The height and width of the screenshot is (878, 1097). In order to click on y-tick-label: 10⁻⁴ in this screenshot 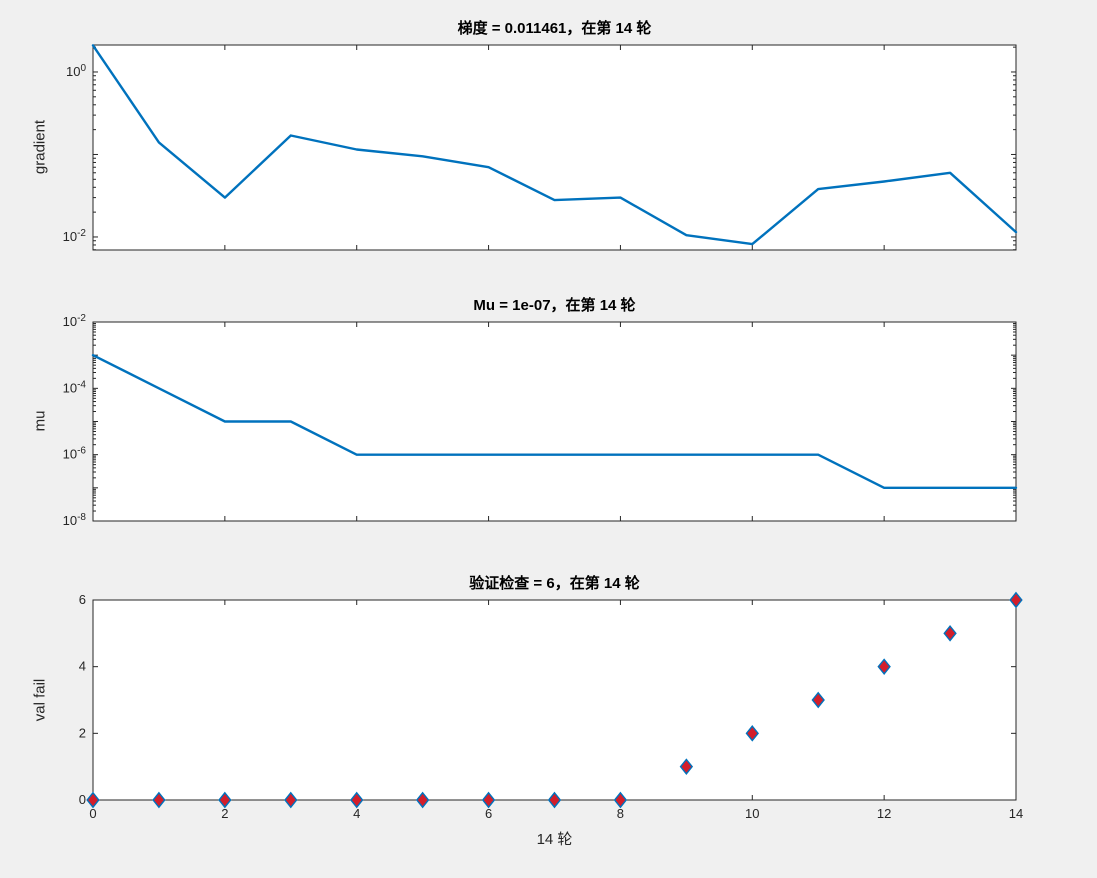, I will do `click(75, 387)`.